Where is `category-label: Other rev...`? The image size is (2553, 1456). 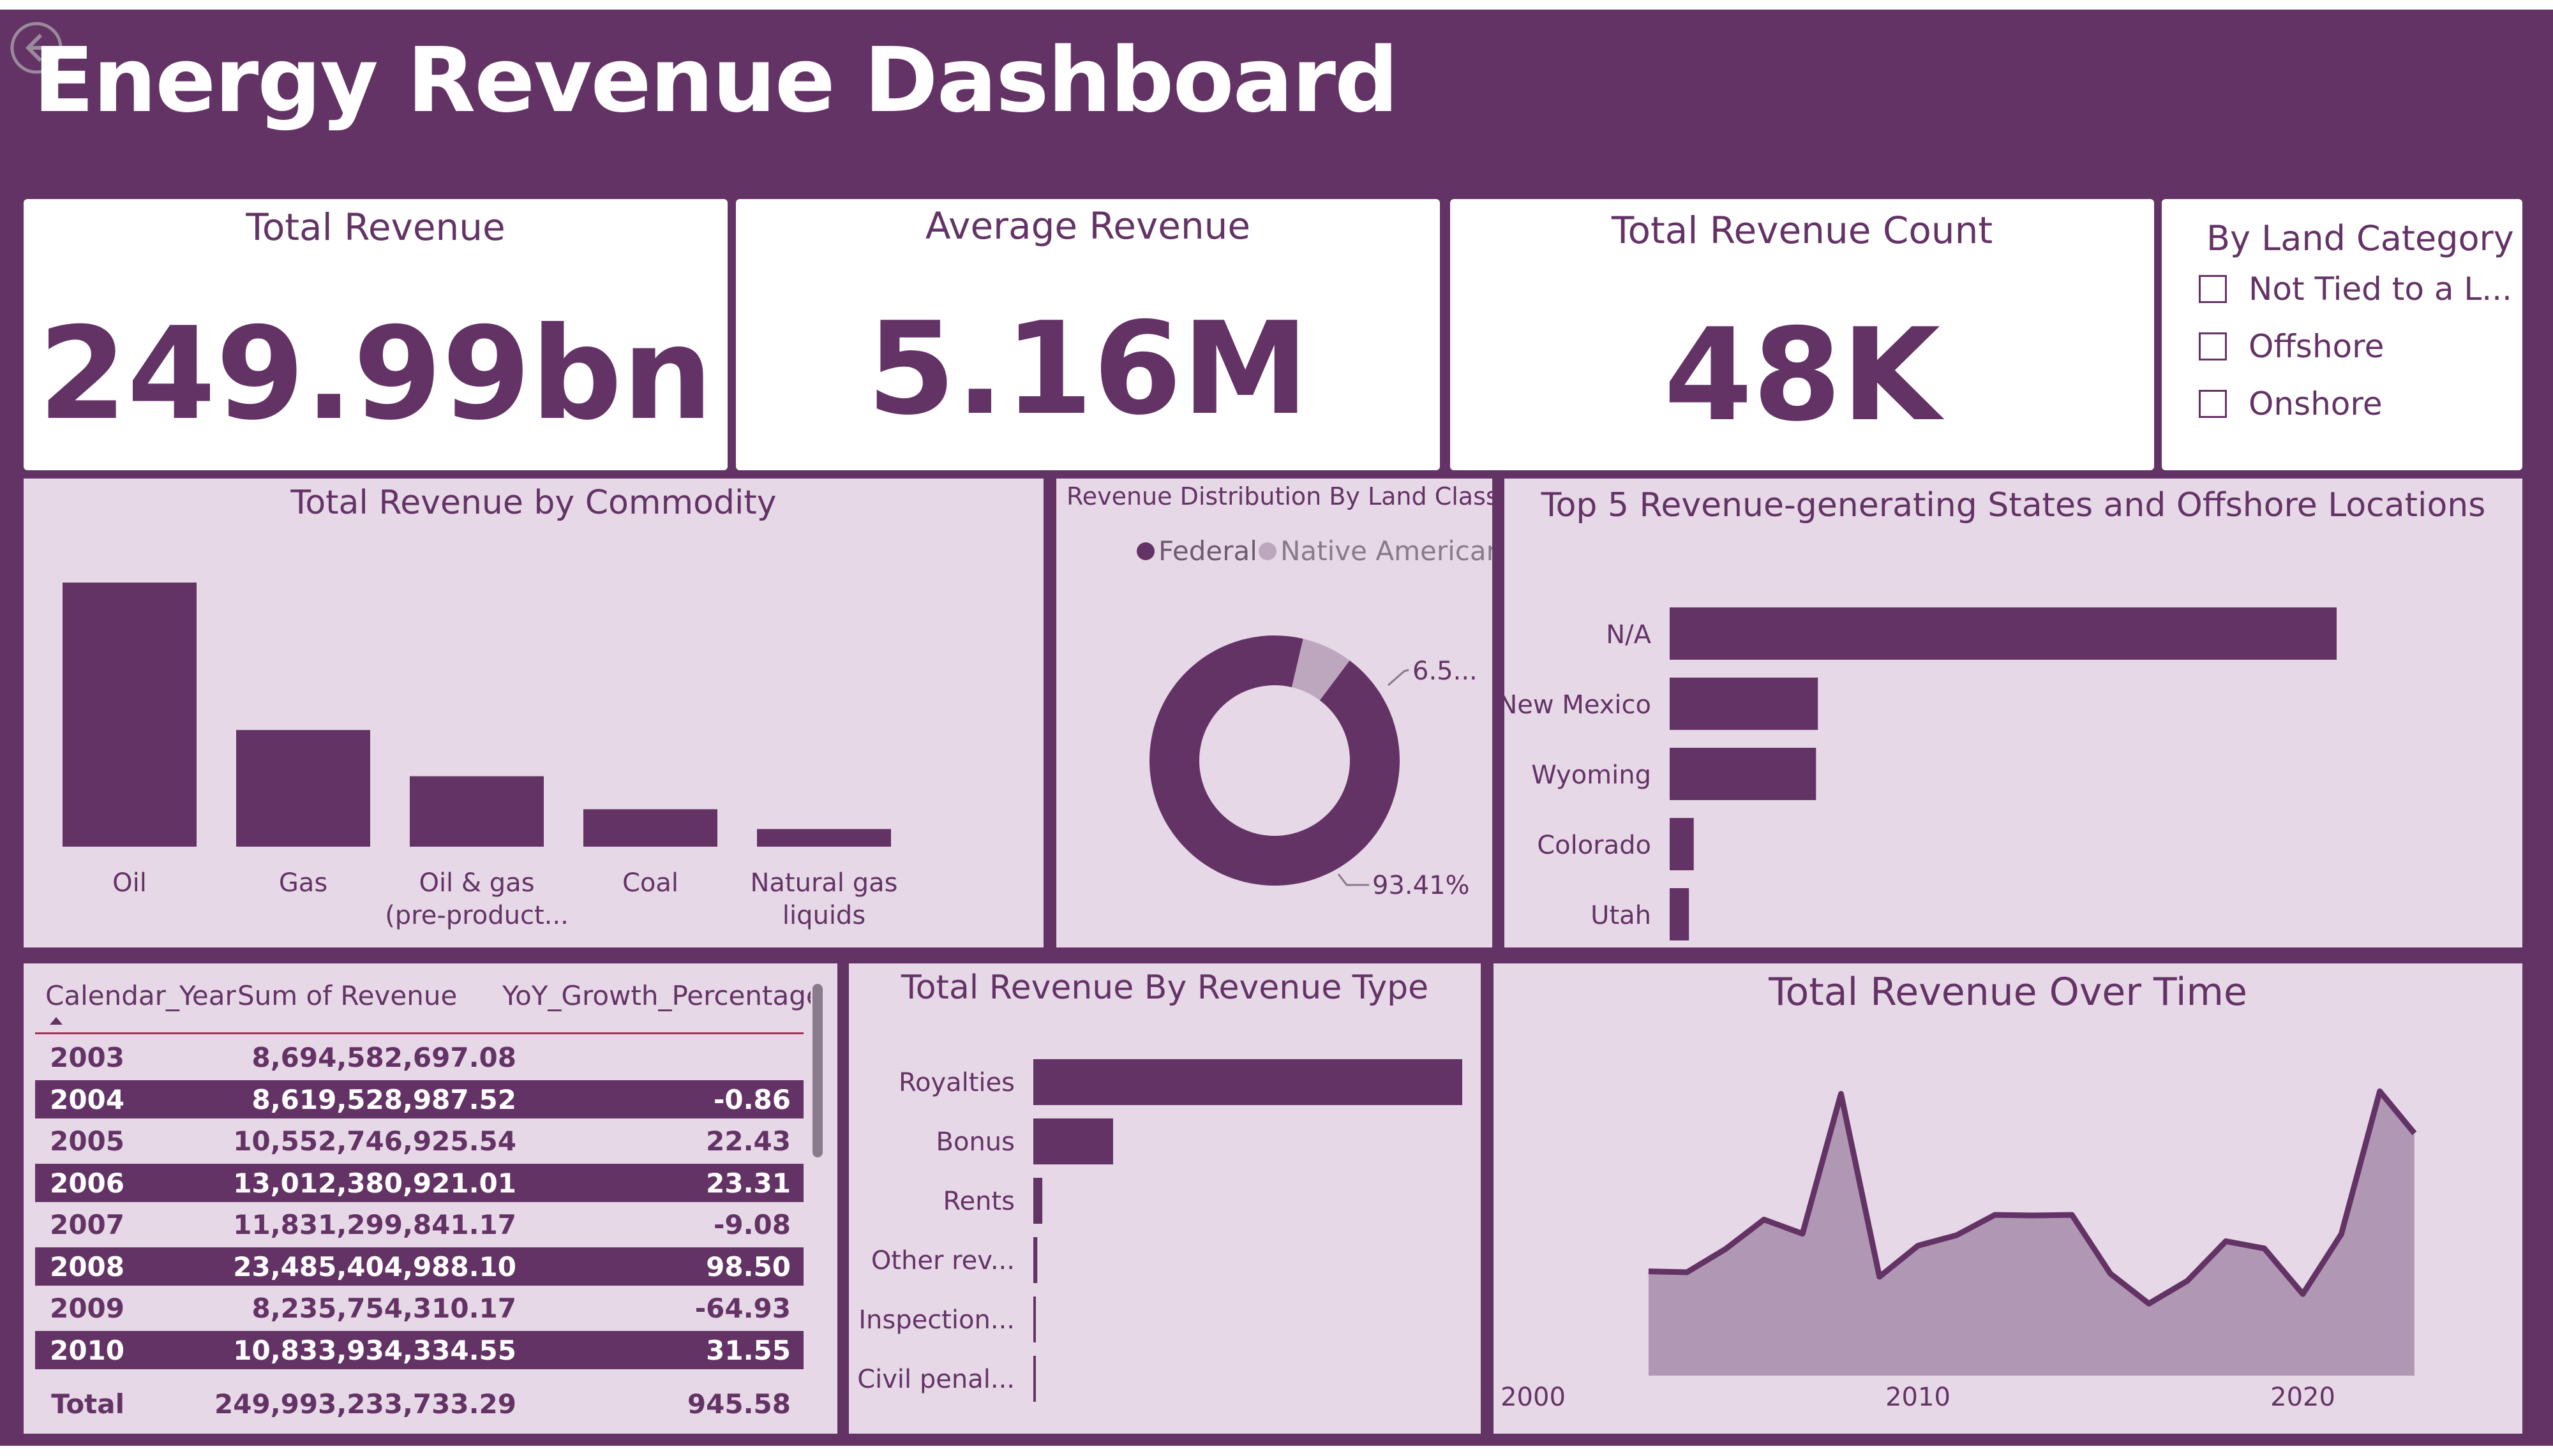 category-label: Other rev... is located at coordinates (943, 1260).